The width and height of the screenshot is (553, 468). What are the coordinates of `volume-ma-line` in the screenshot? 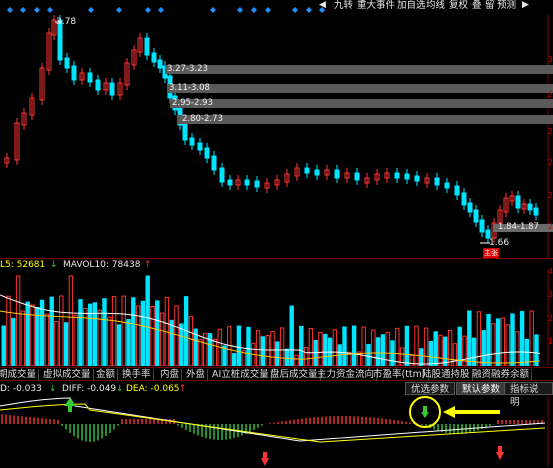 It's located at (270, 329).